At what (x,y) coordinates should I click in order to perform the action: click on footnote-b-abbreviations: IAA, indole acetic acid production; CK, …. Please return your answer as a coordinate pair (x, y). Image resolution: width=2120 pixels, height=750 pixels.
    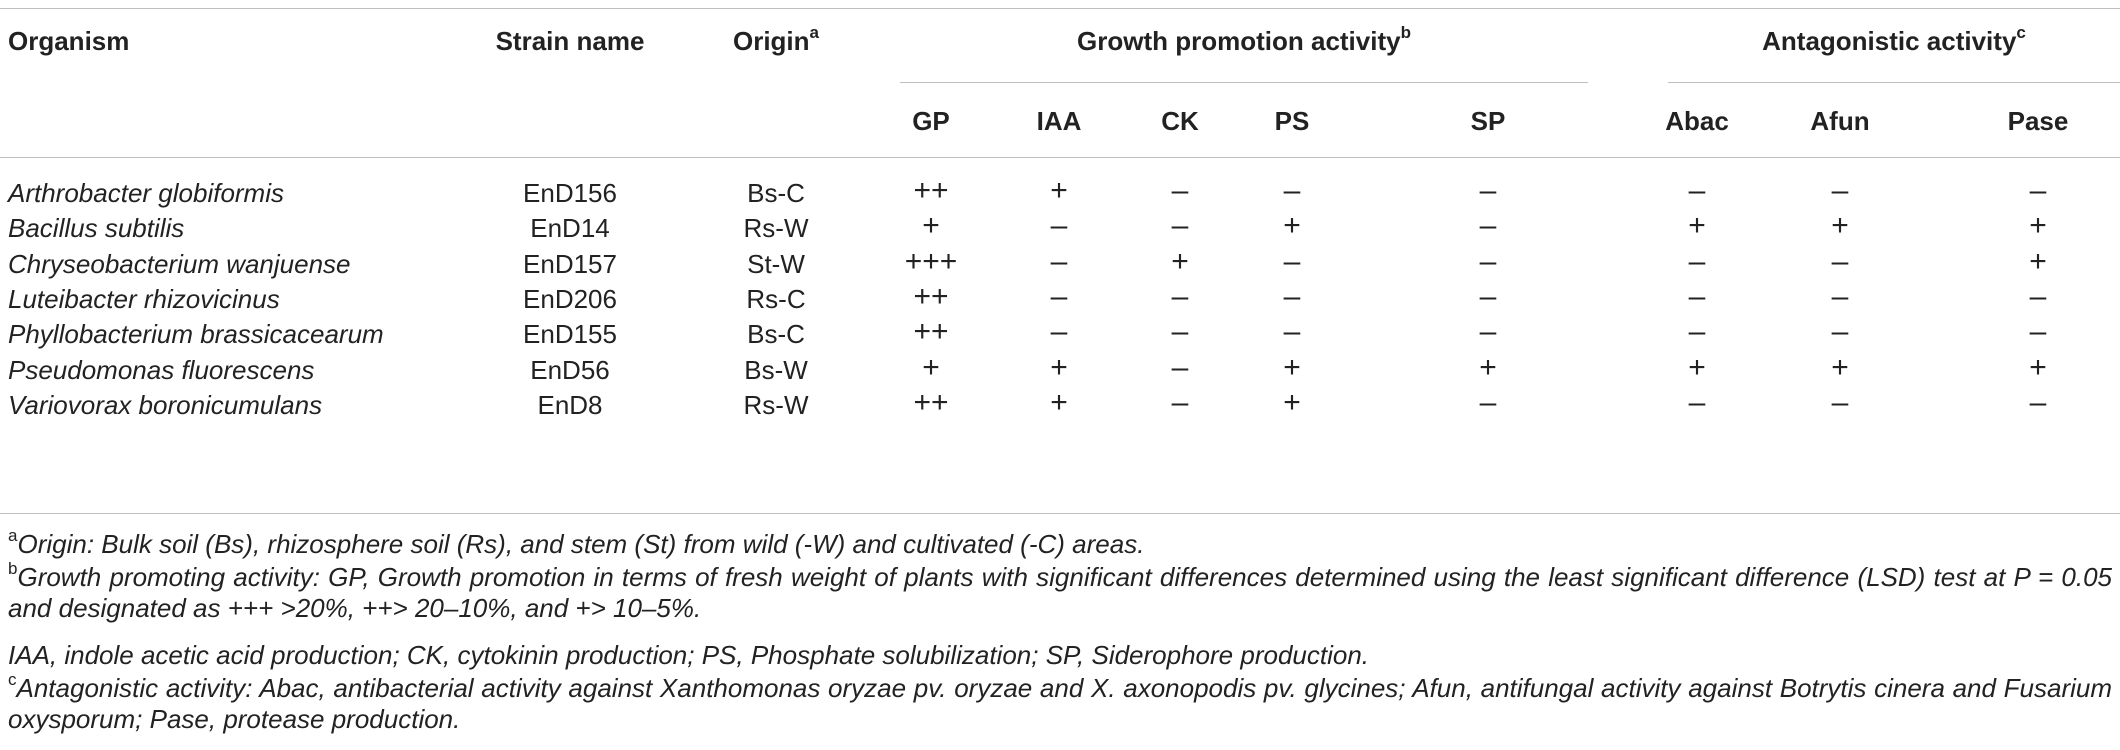
    Looking at the image, I should click on (1060, 655).